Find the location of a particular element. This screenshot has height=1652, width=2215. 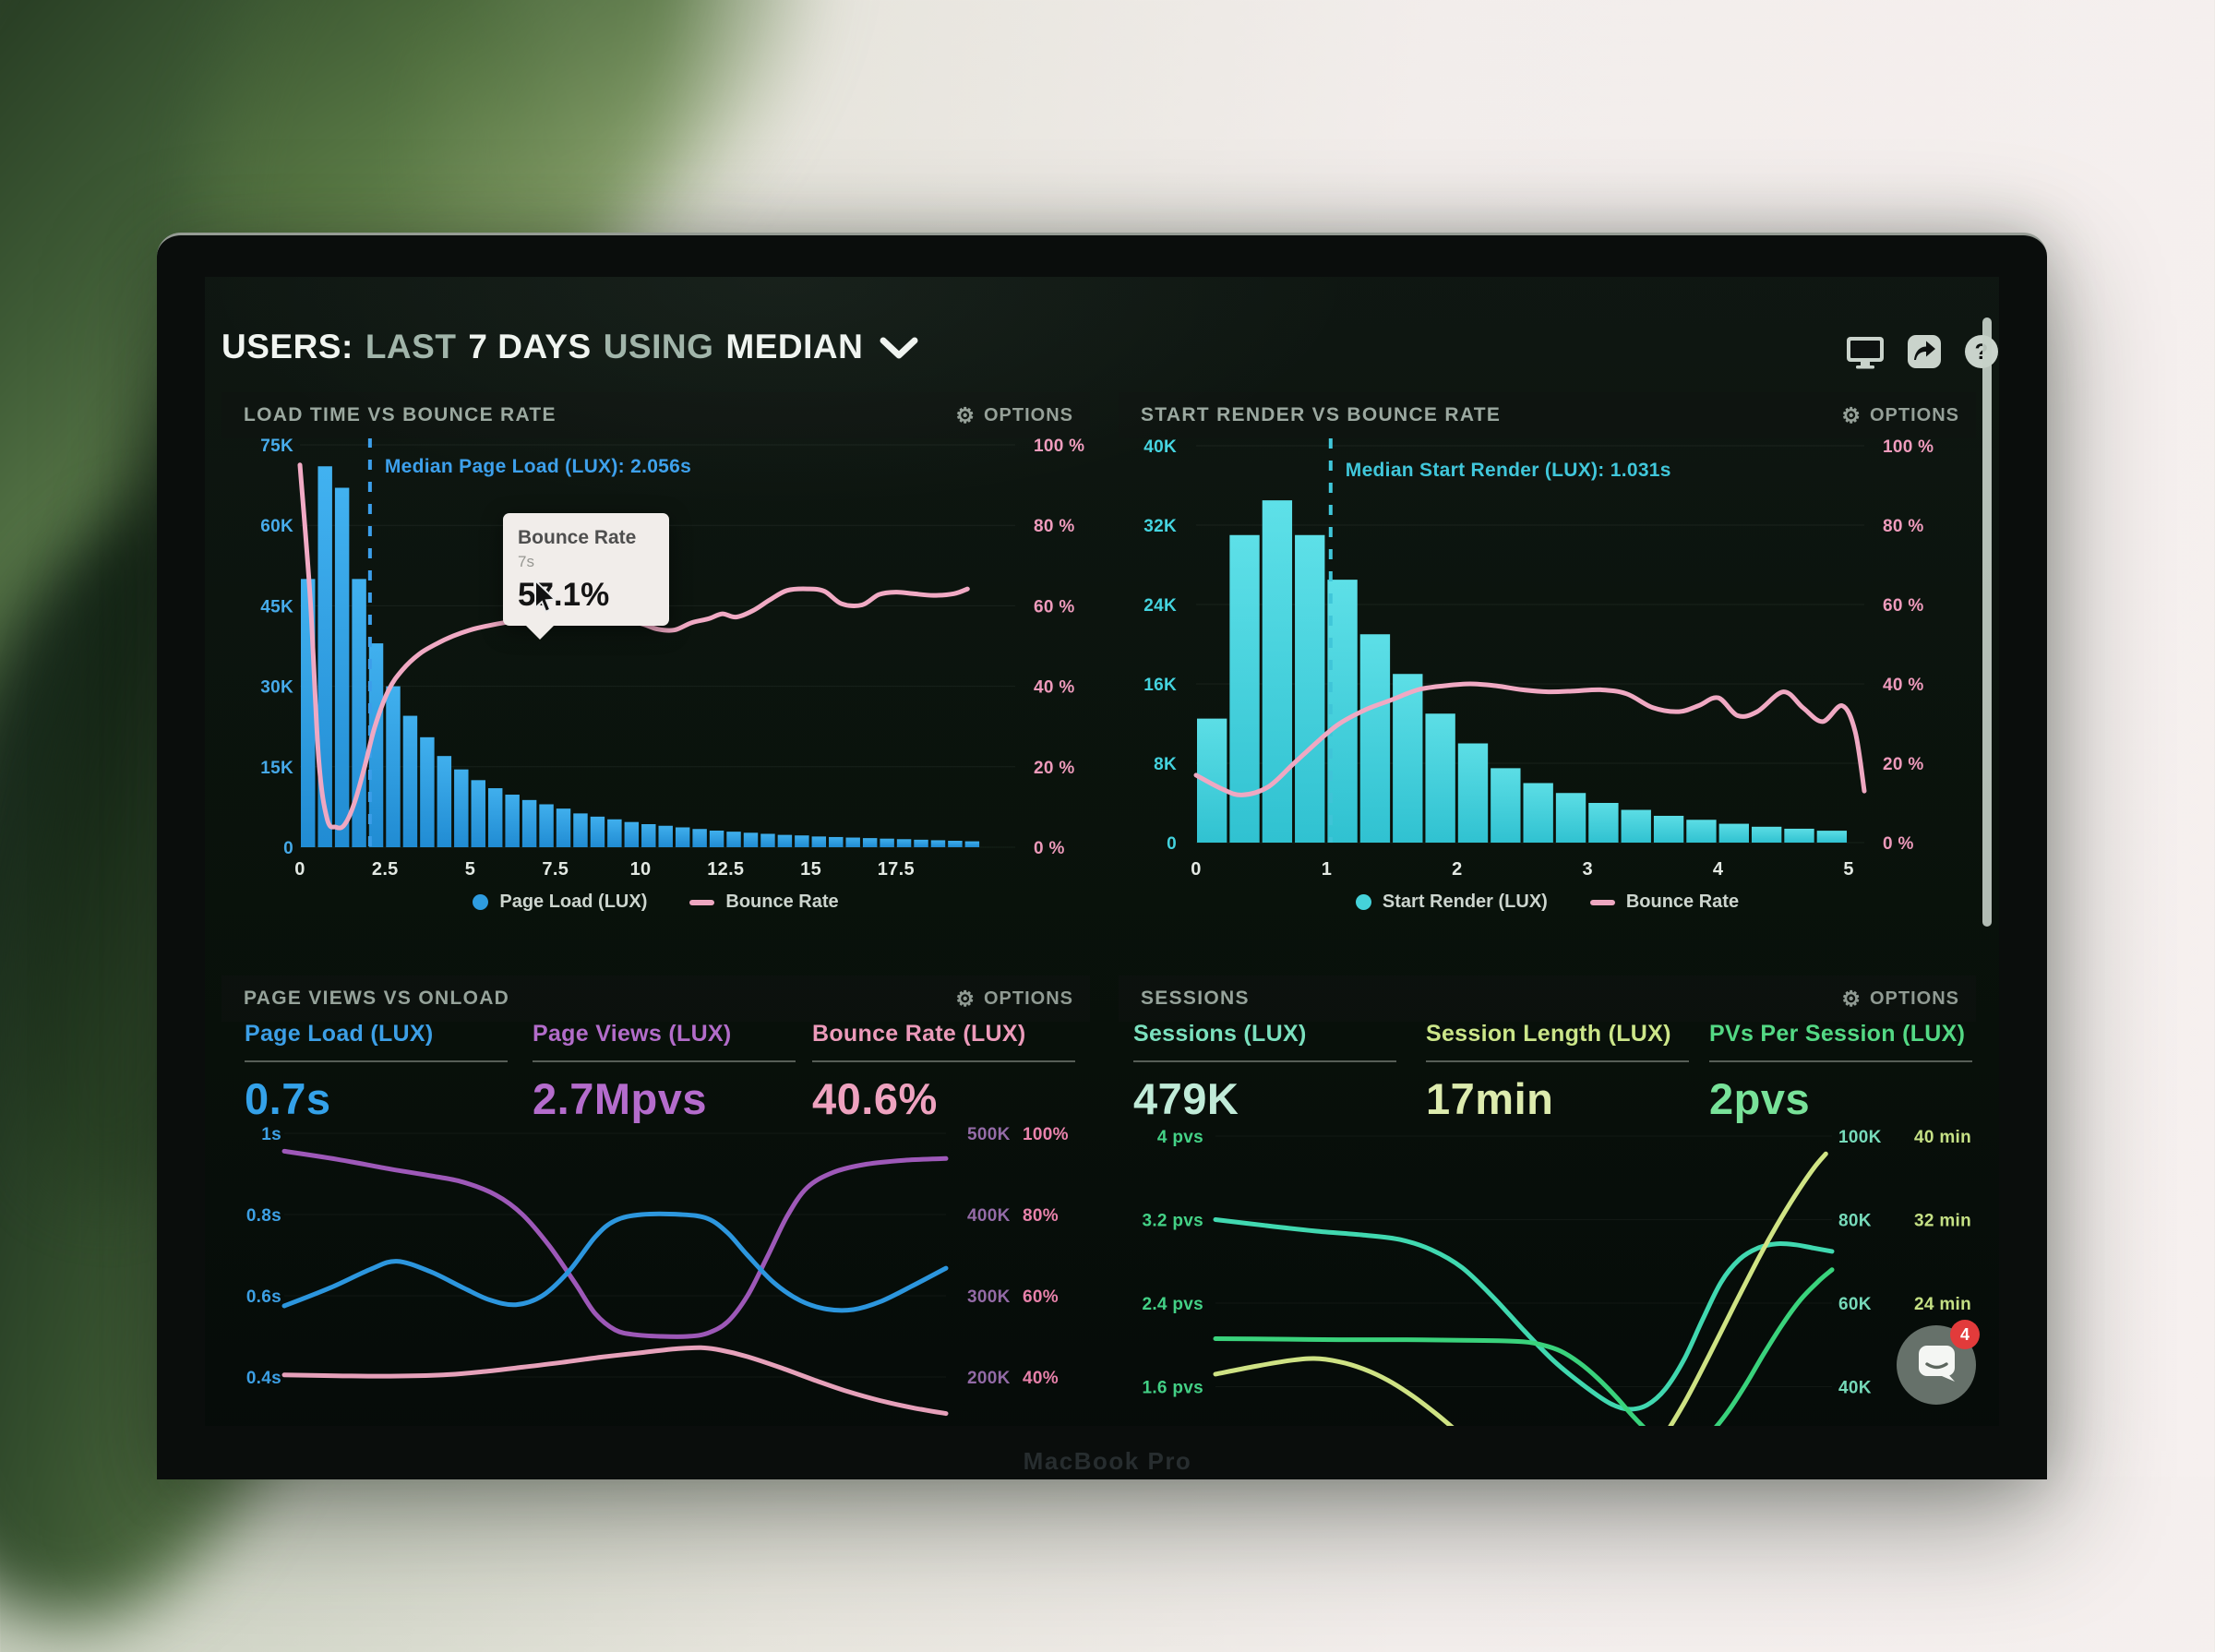

svg-text: 24K is located at coordinates (1160, 606).